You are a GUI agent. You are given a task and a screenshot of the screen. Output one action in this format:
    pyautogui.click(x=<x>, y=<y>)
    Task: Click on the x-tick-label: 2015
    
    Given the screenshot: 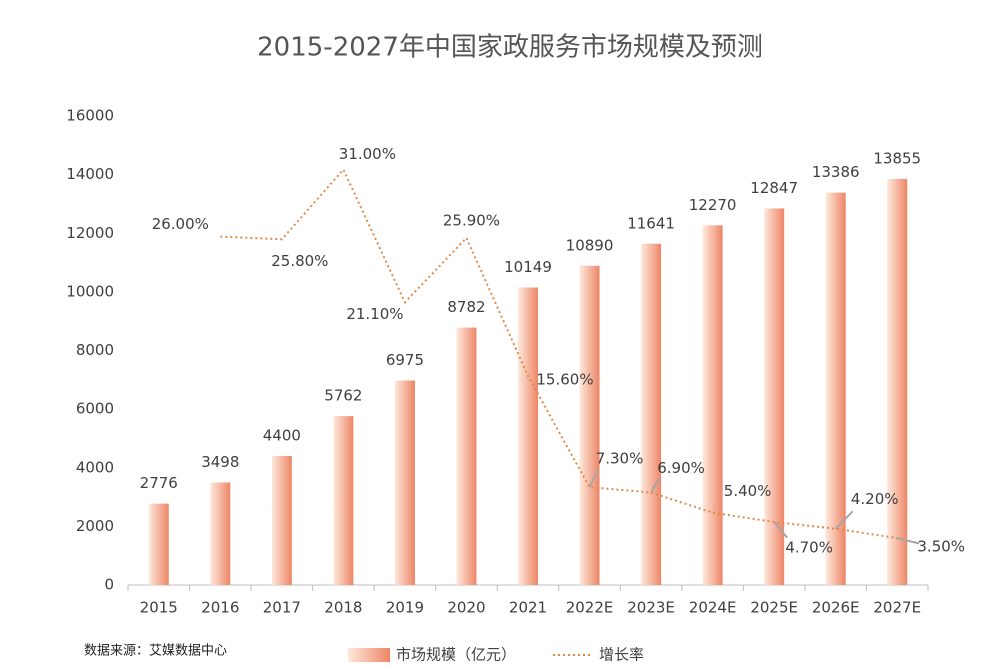 What is the action you would take?
    pyautogui.click(x=159, y=608)
    